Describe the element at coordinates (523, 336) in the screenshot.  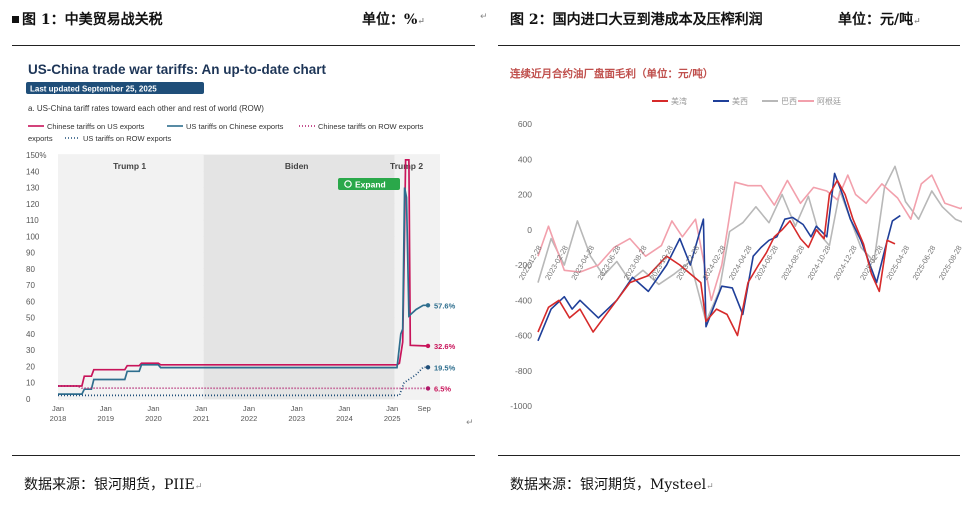
I see `y-tick-label: -600` at that location.